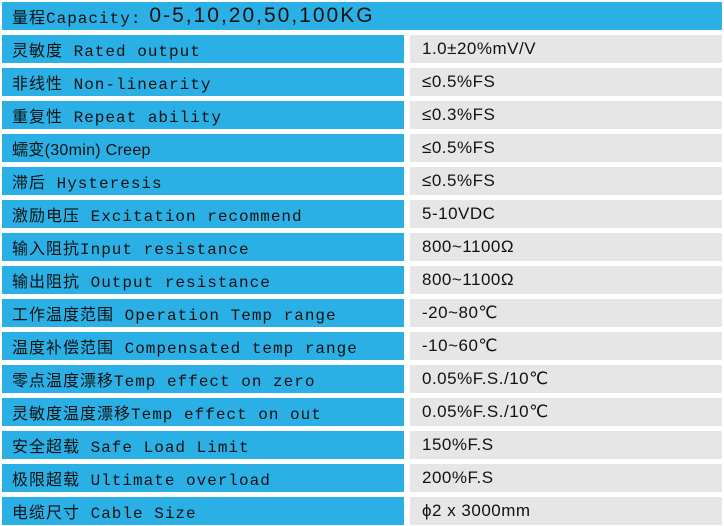 Image resolution: width=724 pixels, height=526 pixels. I want to click on capacity-value: 0-5,10,20,50,100KG, so click(262, 15).